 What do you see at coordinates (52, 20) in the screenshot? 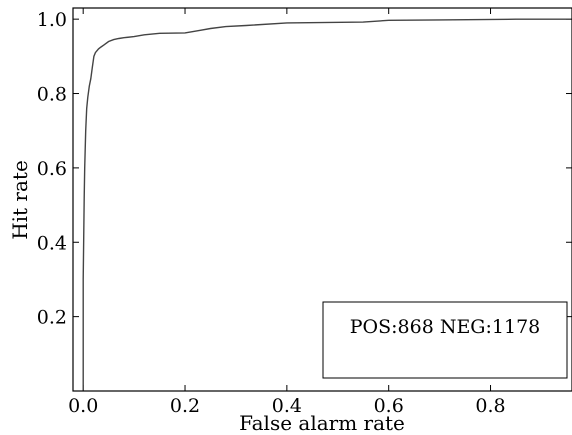
I see `y-tick-label: 1.0` at bounding box center [52, 20].